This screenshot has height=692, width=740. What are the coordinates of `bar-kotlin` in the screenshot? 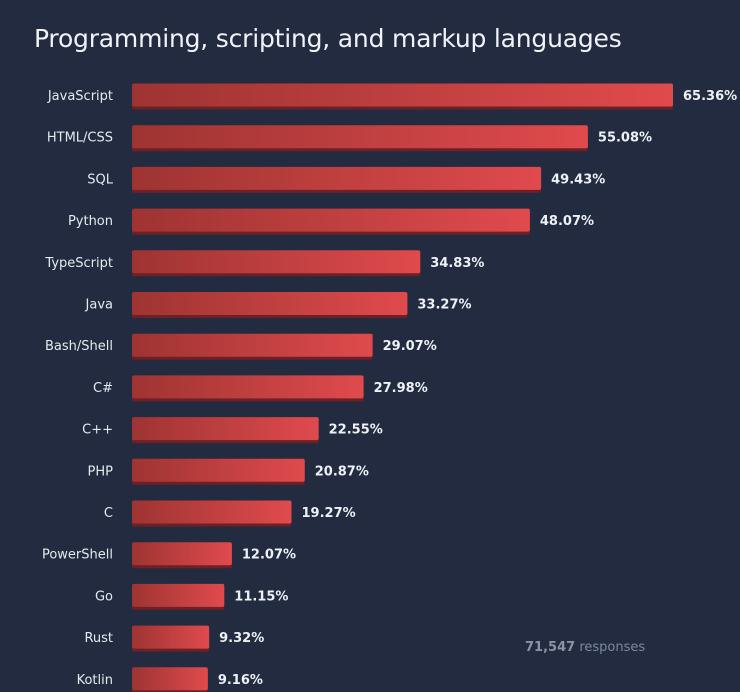 It's located at (170, 679).